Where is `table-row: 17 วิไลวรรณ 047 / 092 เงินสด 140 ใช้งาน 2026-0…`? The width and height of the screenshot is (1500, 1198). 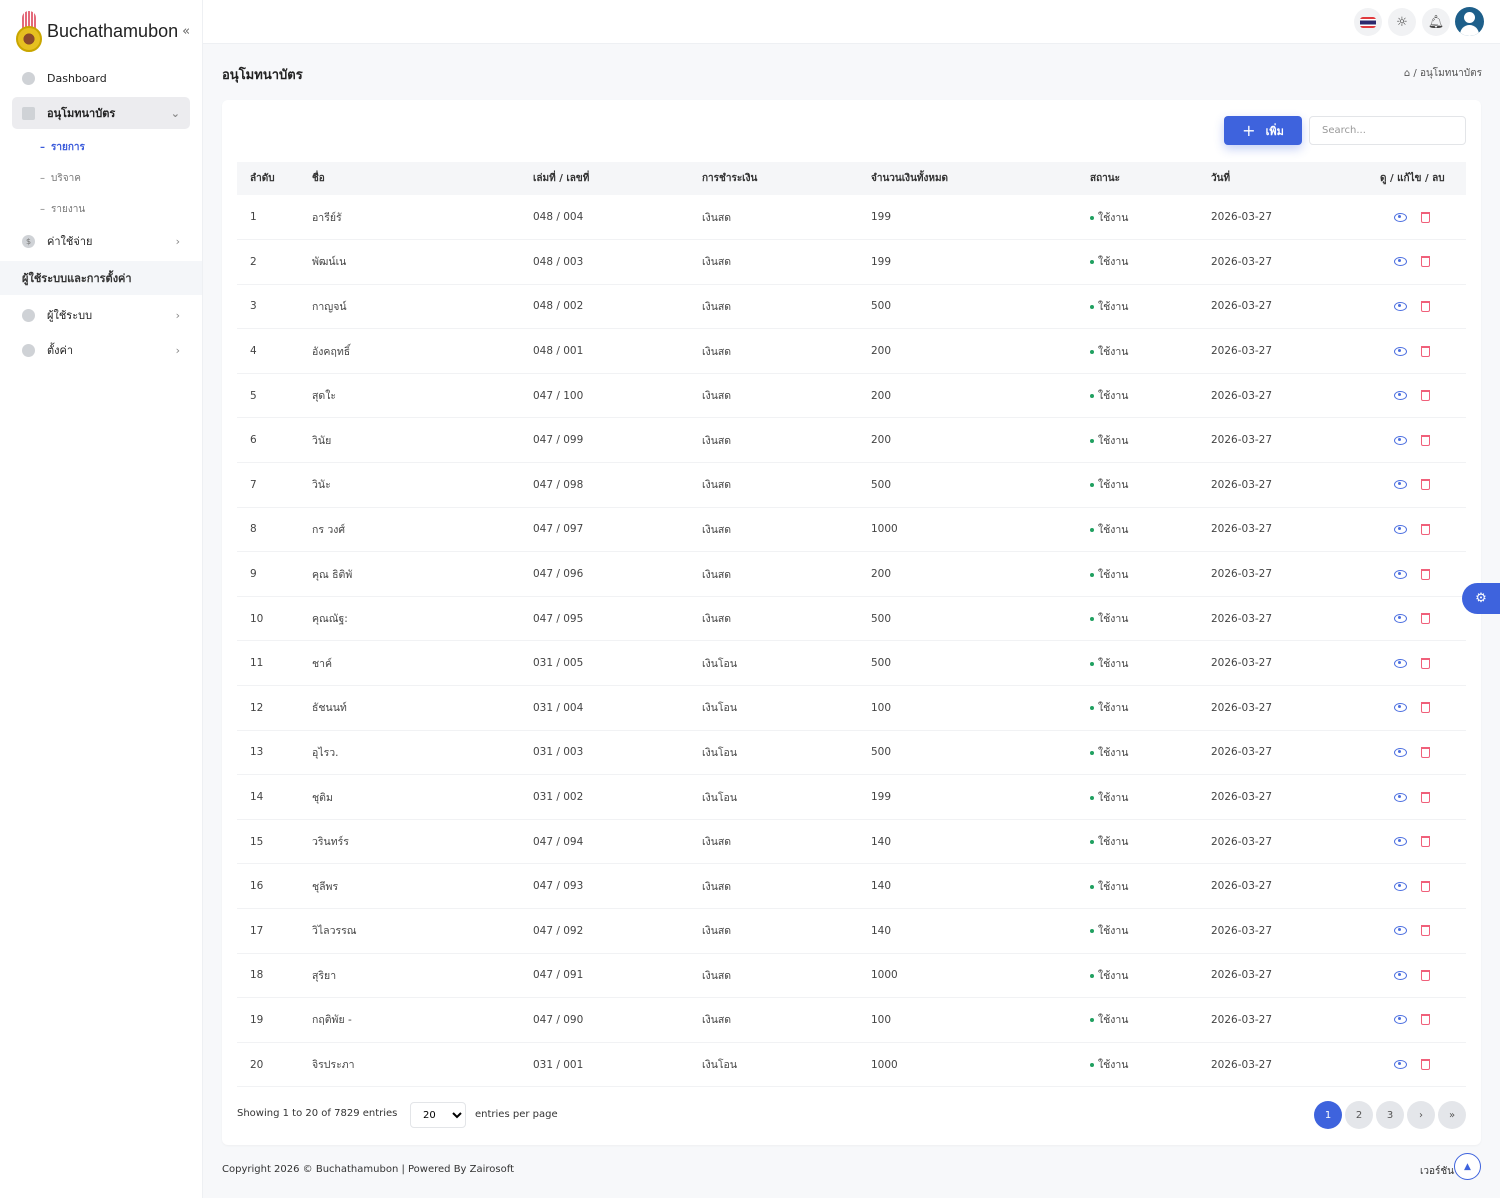
table-row: 17 วิไลวรรณ 047 / 092 เงินสด 140 ใช้งาน 2026-0… is located at coordinates (851, 931).